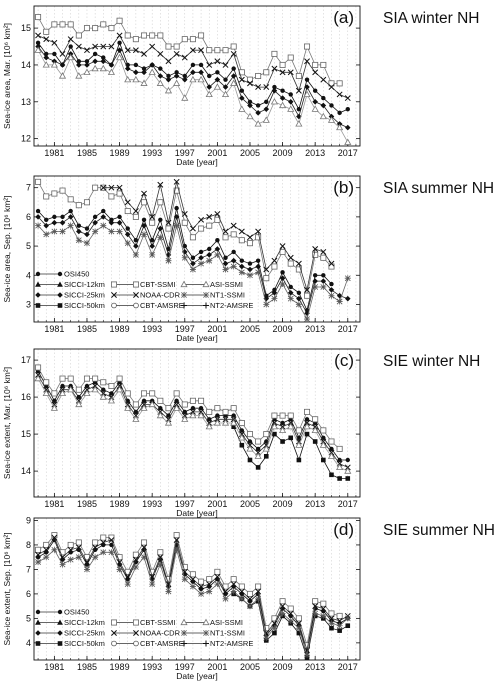 This screenshot has width=500, height=682. What do you see at coordinates (315, 153) in the screenshot?
I see `x-tick-label: 2013` at bounding box center [315, 153].